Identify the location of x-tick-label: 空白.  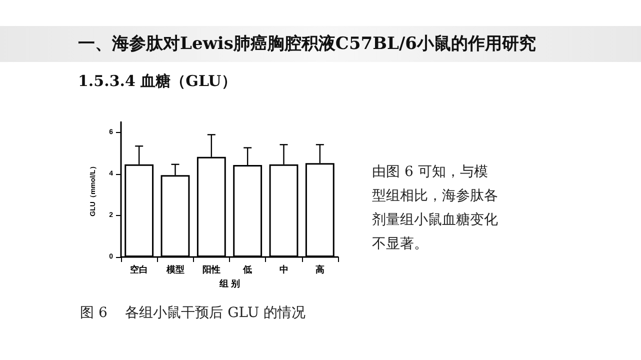
(139, 269).